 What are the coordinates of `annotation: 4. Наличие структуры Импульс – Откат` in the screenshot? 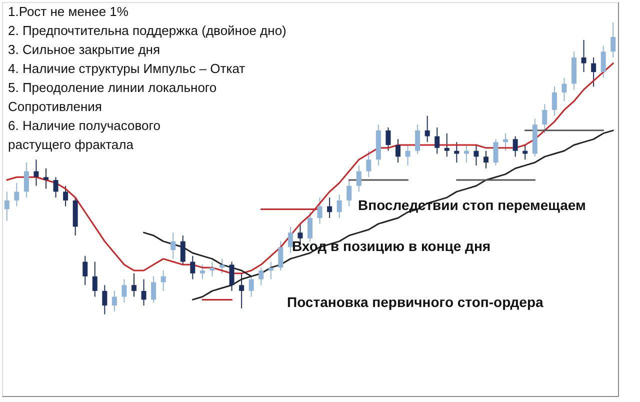 It's located at (127, 68).